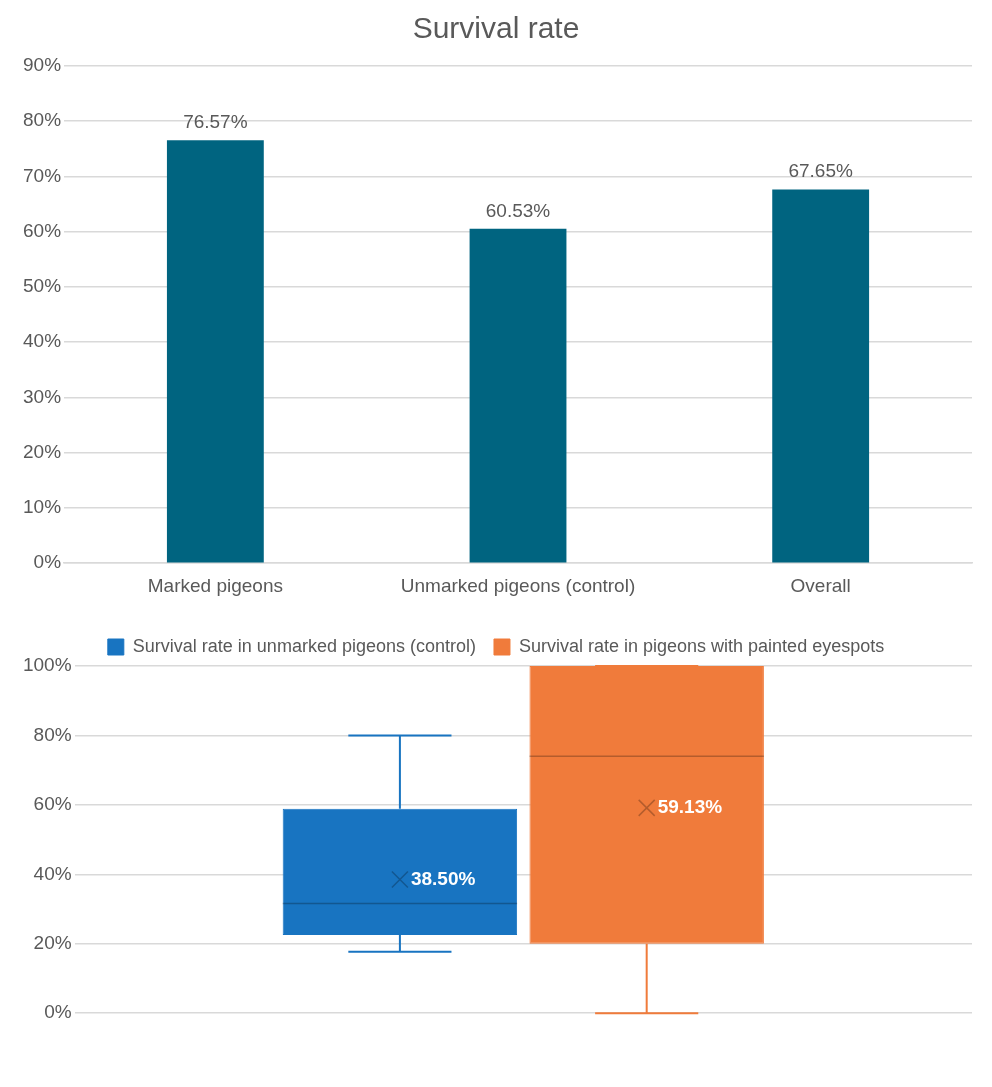 Image resolution: width=992 pixels, height=1087 pixels. I want to click on data-label: 60.53%, so click(518, 210).